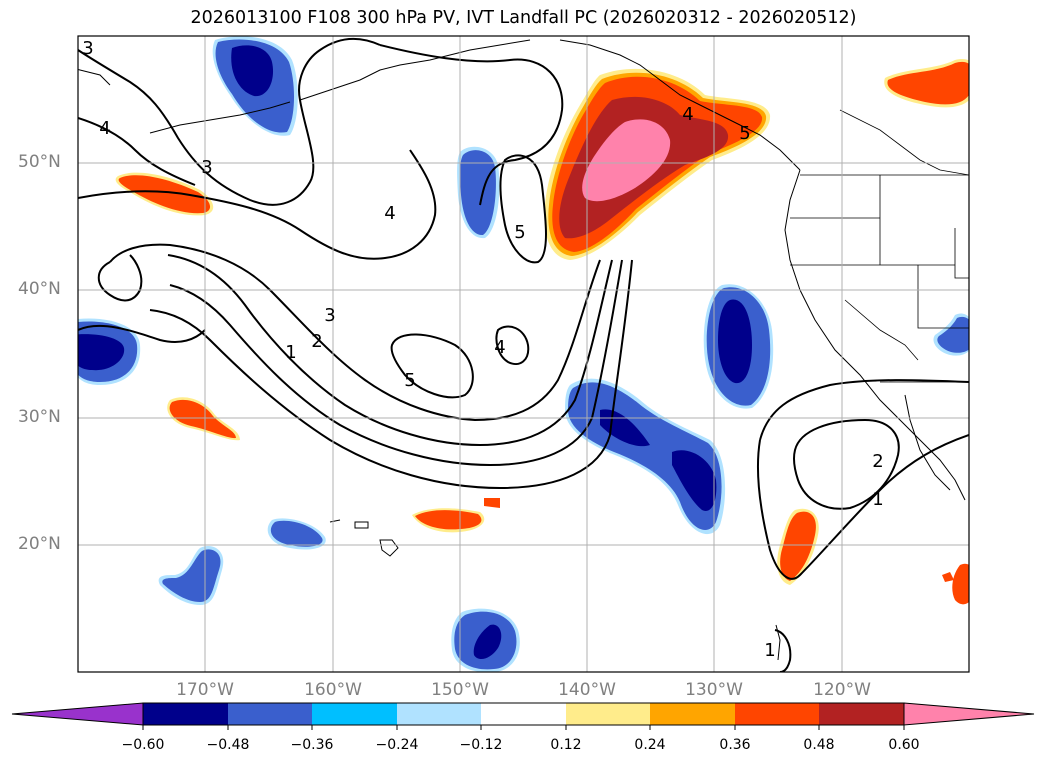 The image size is (1047, 765). What do you see at coordinates (255, 86) in the screenshot?
I see `blob-north-pacific-west` at bounding box center [255, 86].